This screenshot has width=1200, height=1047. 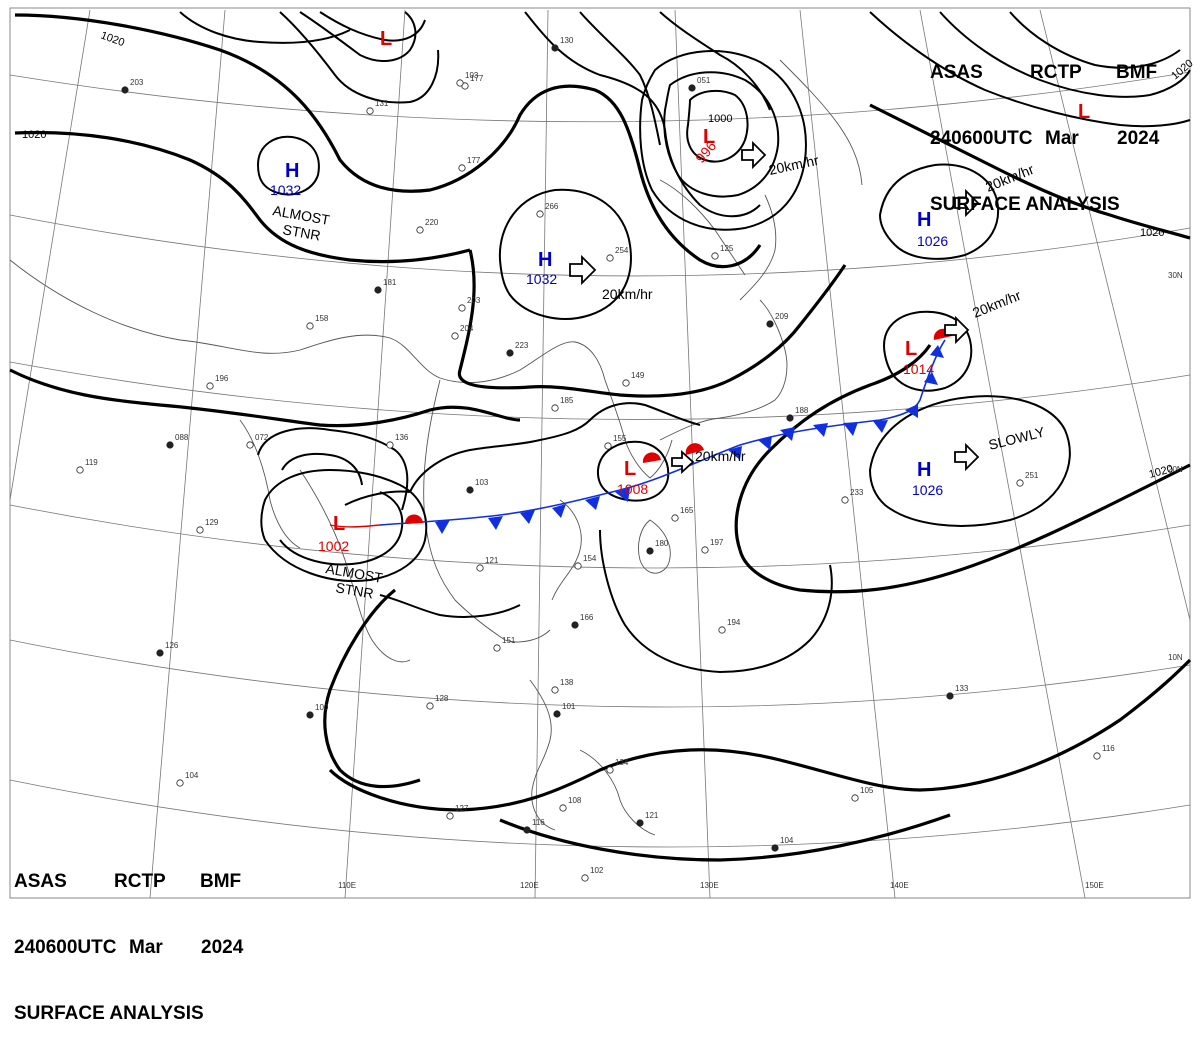 I want to click on header-origin: RCTP, so click(x=140, y=881).